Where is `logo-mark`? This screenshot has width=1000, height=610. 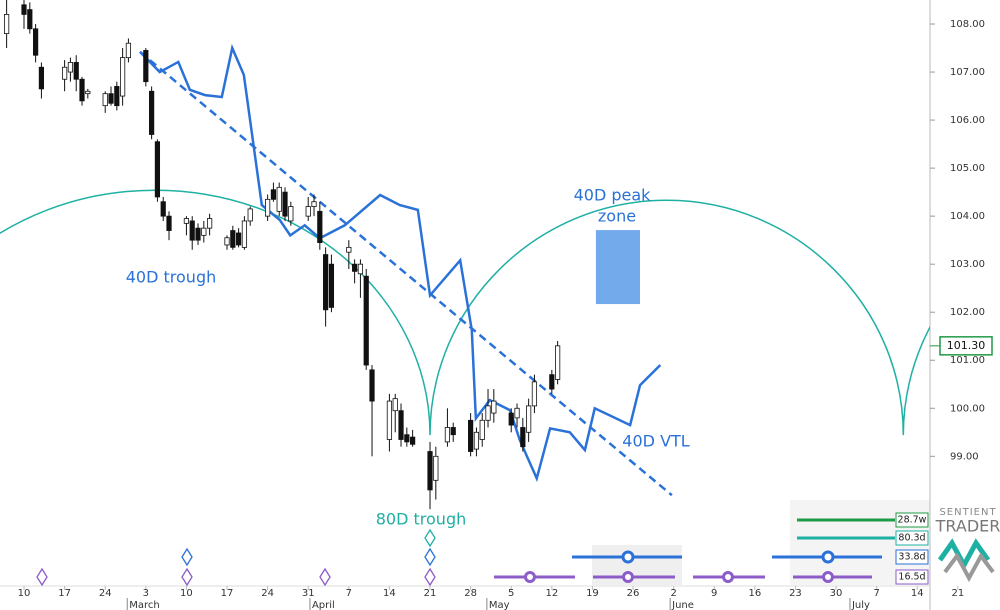
logo-mark is located at coordinates (969, 567).